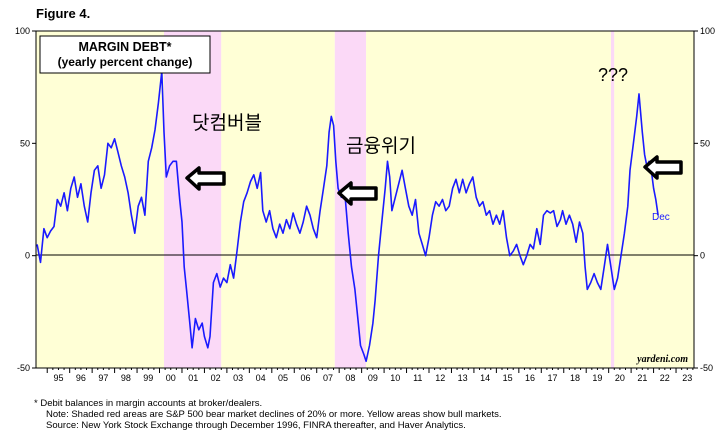  What do you see at coordinates (662, 359) in the screenshot?
I see `source-label: yardeni.com` at bounding box center [662, 359].